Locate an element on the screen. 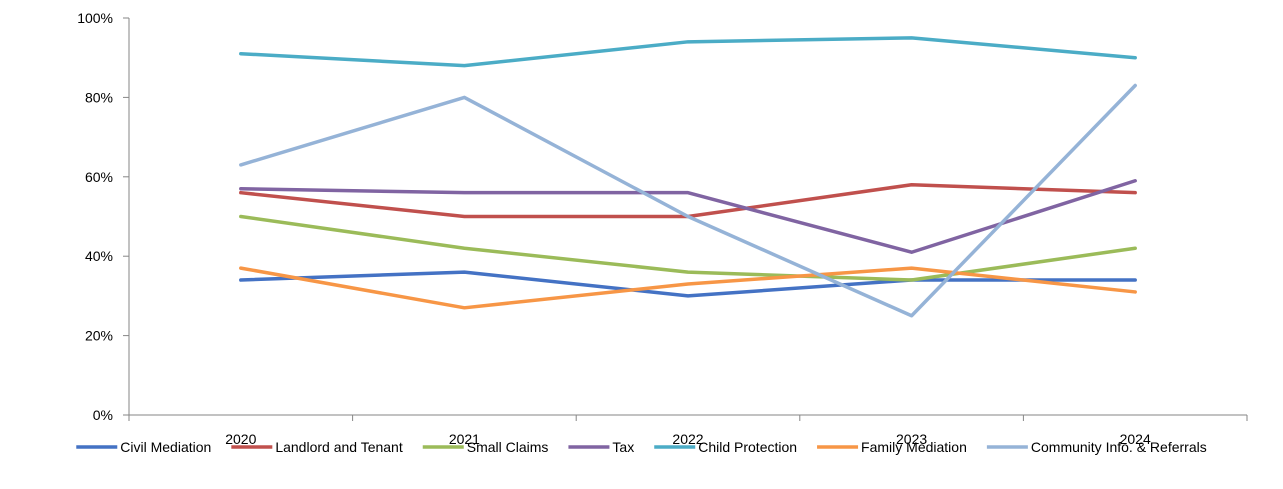  legend-label: Small Claims is located at coordinates (508, 447).